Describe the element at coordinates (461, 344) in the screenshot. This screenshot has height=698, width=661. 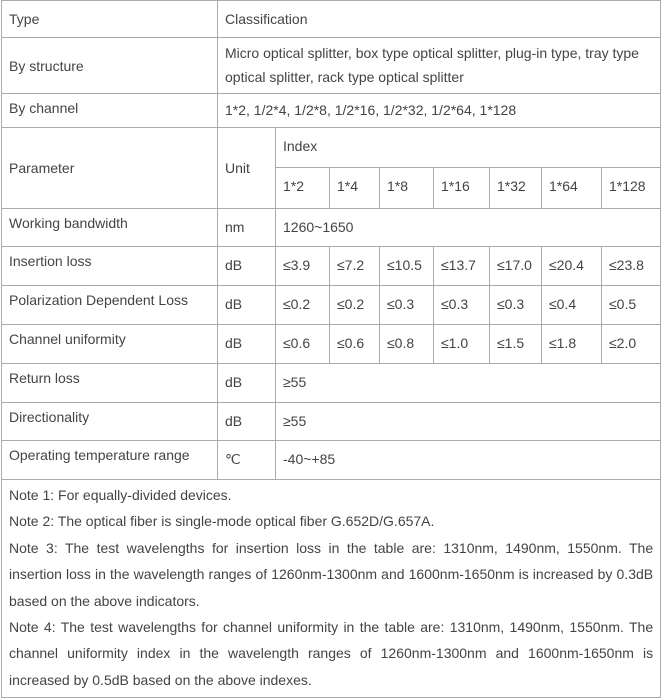
I see `param-value: ≤1.0` at that location.